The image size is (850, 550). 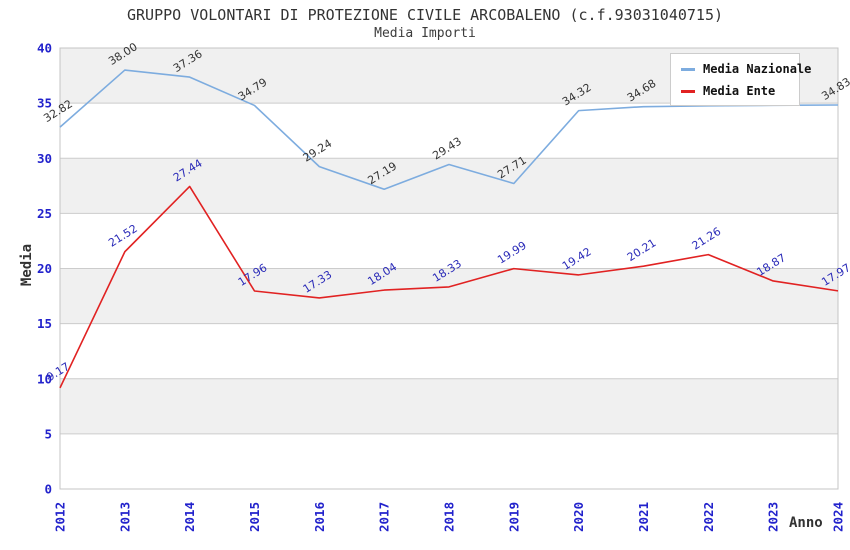 I want to click on y-tick-label: 20, so click(x=44, y=268).